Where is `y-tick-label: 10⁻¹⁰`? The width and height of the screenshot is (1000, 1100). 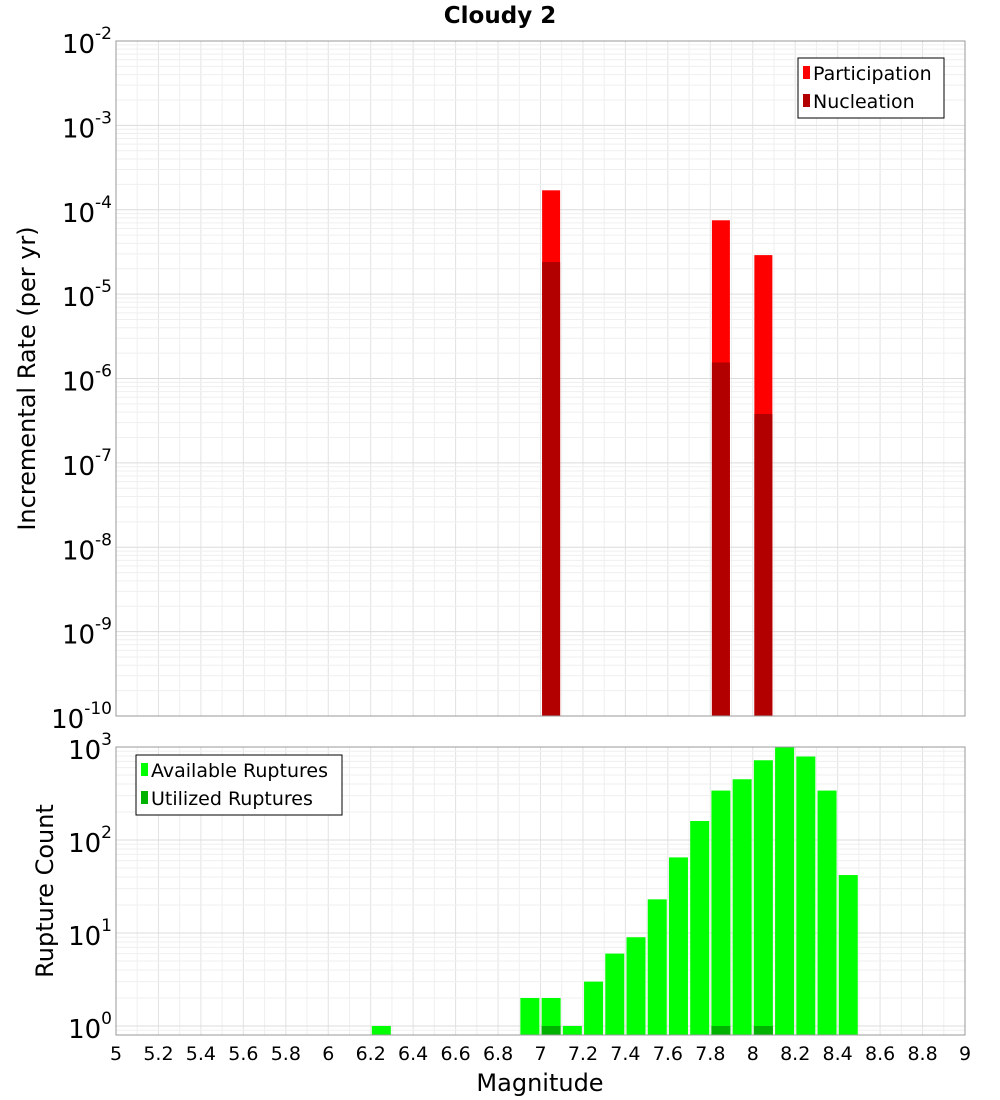 y-tick-label: 10⁻¹⁰ is located at coordinates (81, 717).